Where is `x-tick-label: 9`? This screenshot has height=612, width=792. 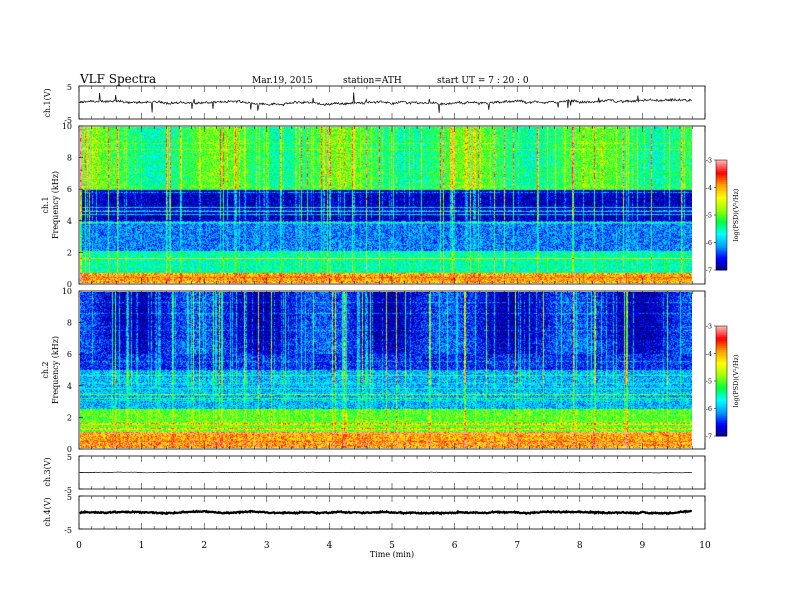 x-tick-label: 9 is located at coordinates (643, 546).